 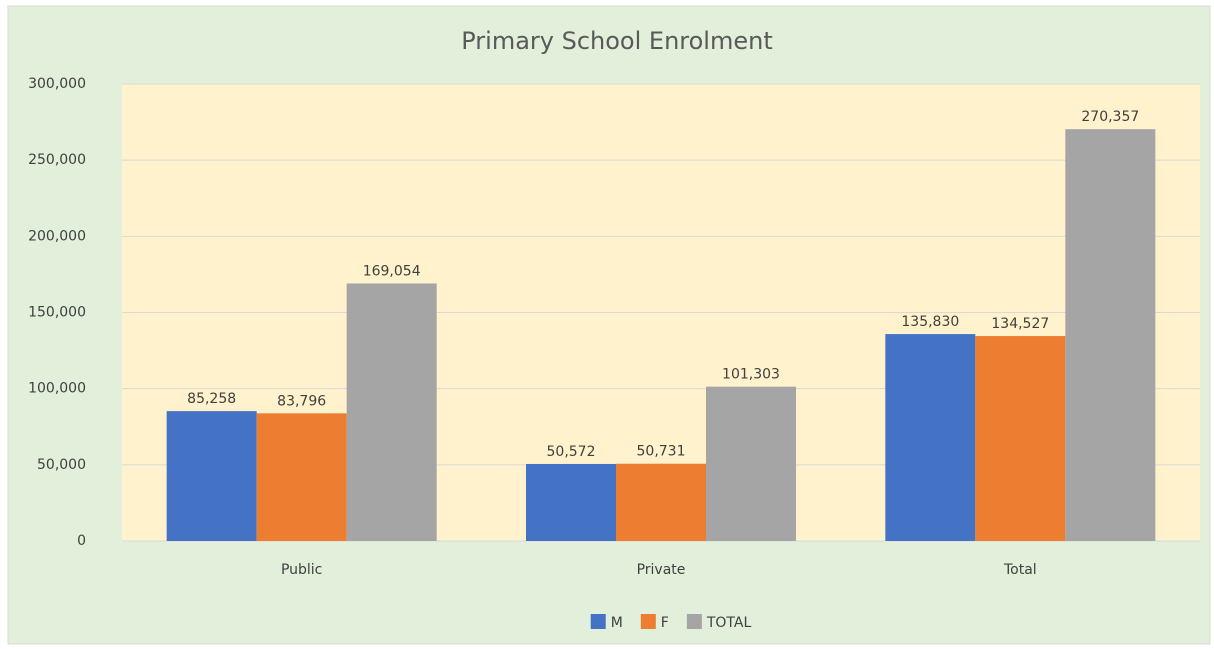 I want to click on y-tick-label: 150,000, so click(x=57, y=313).